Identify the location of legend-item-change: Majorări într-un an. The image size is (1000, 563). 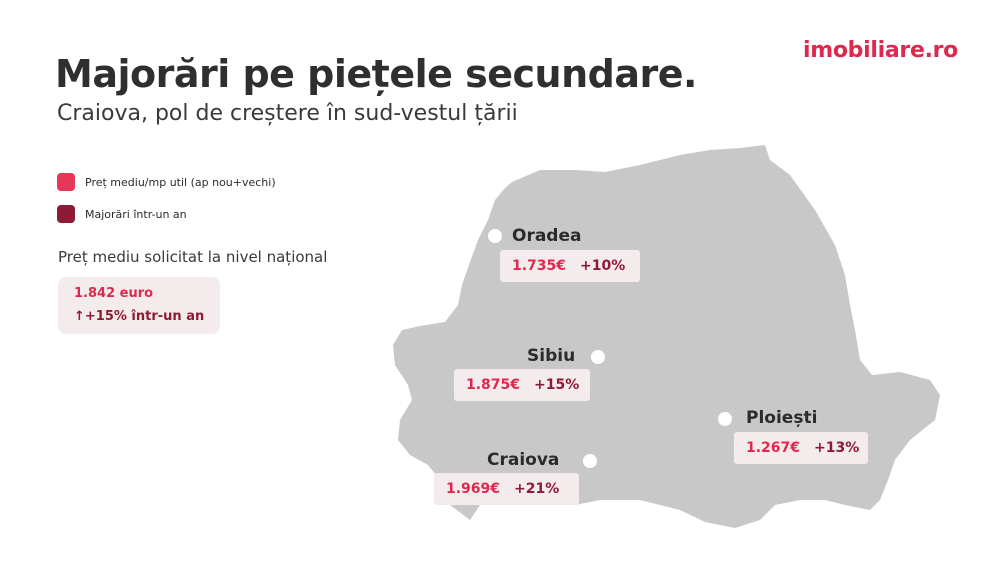
(166, 214).